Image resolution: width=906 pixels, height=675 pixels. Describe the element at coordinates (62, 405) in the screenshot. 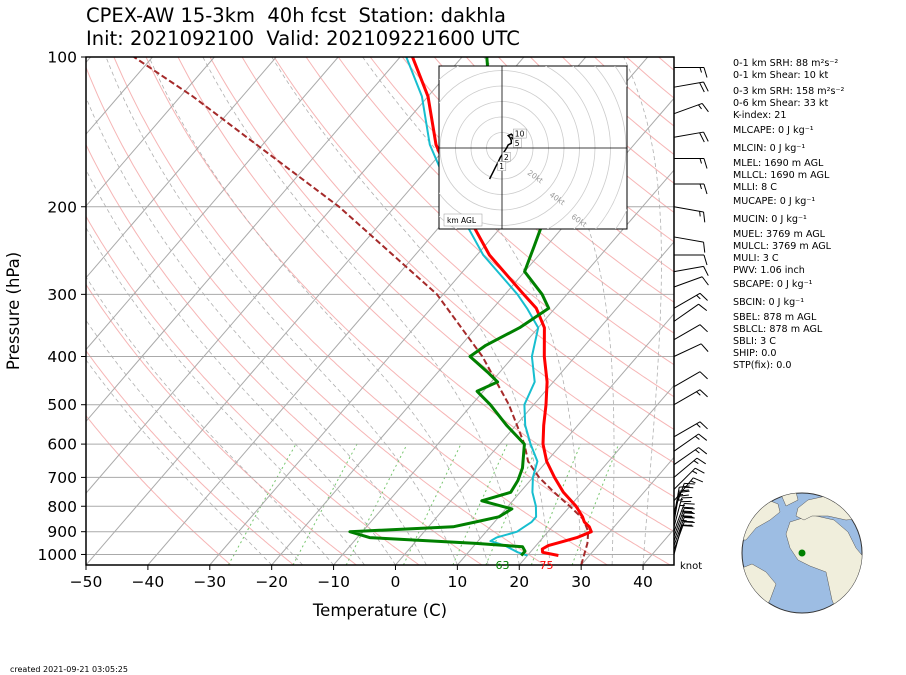

I see `y-tick-label: 500` at that location.